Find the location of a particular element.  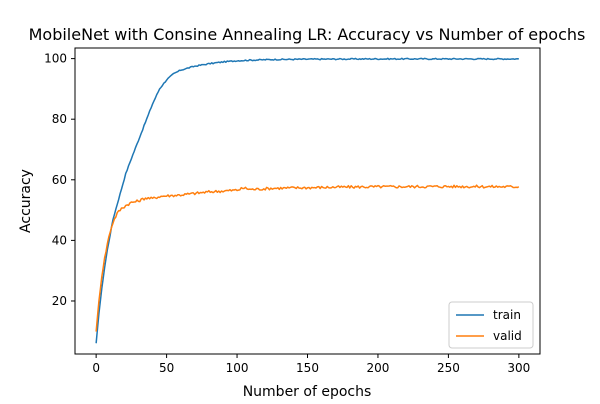

y-tick-label: 100 is located at coordinates (55, 59).